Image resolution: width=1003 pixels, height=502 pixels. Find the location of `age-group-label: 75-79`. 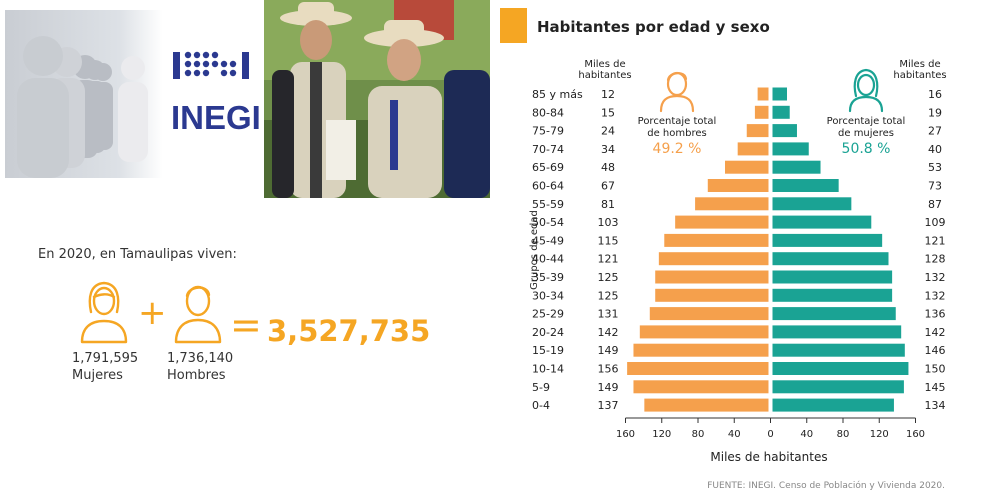

age-group-label: 75-79 is located at coordinates (548, 131).